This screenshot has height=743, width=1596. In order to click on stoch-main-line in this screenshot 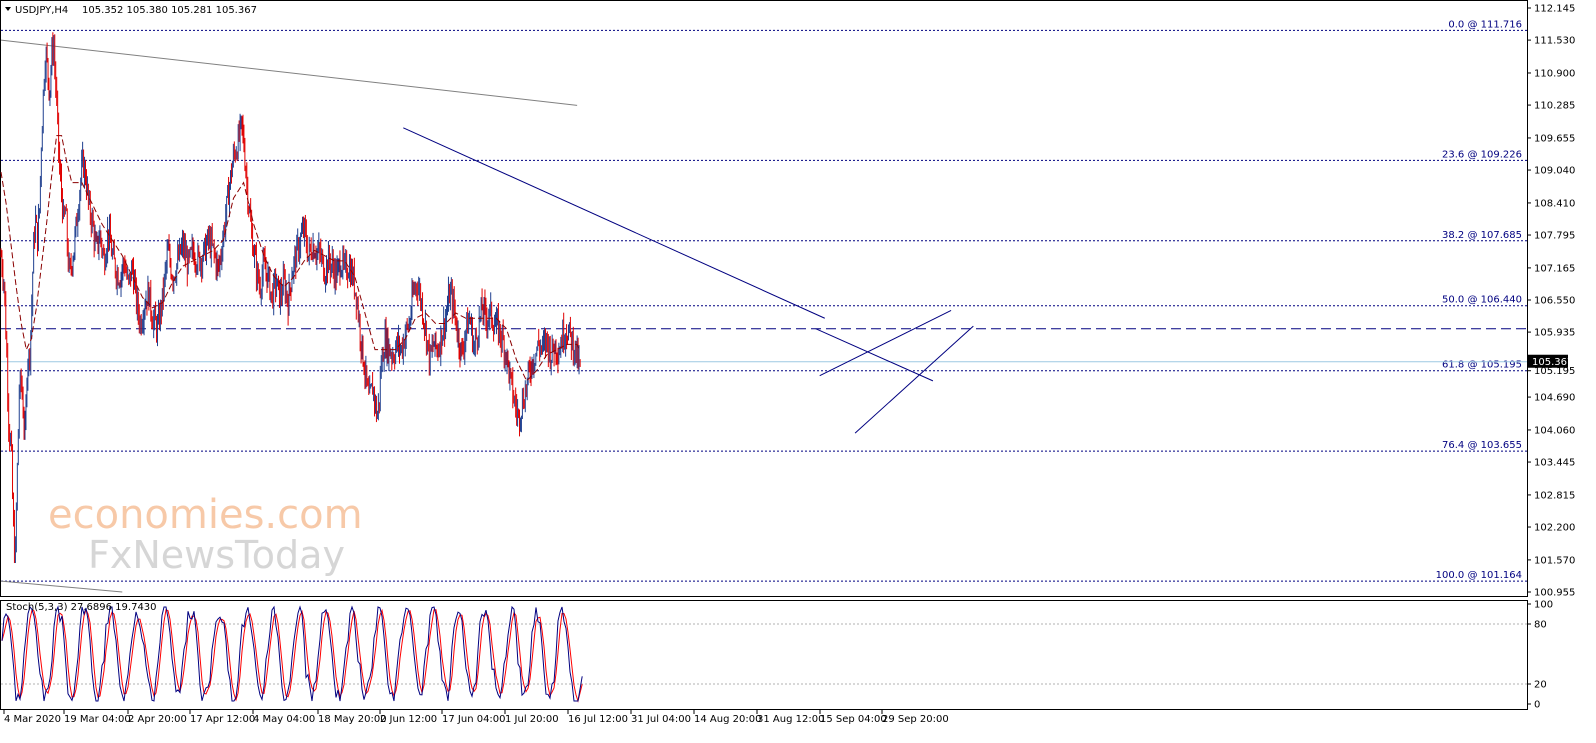, I will do `click(292, 653)`.